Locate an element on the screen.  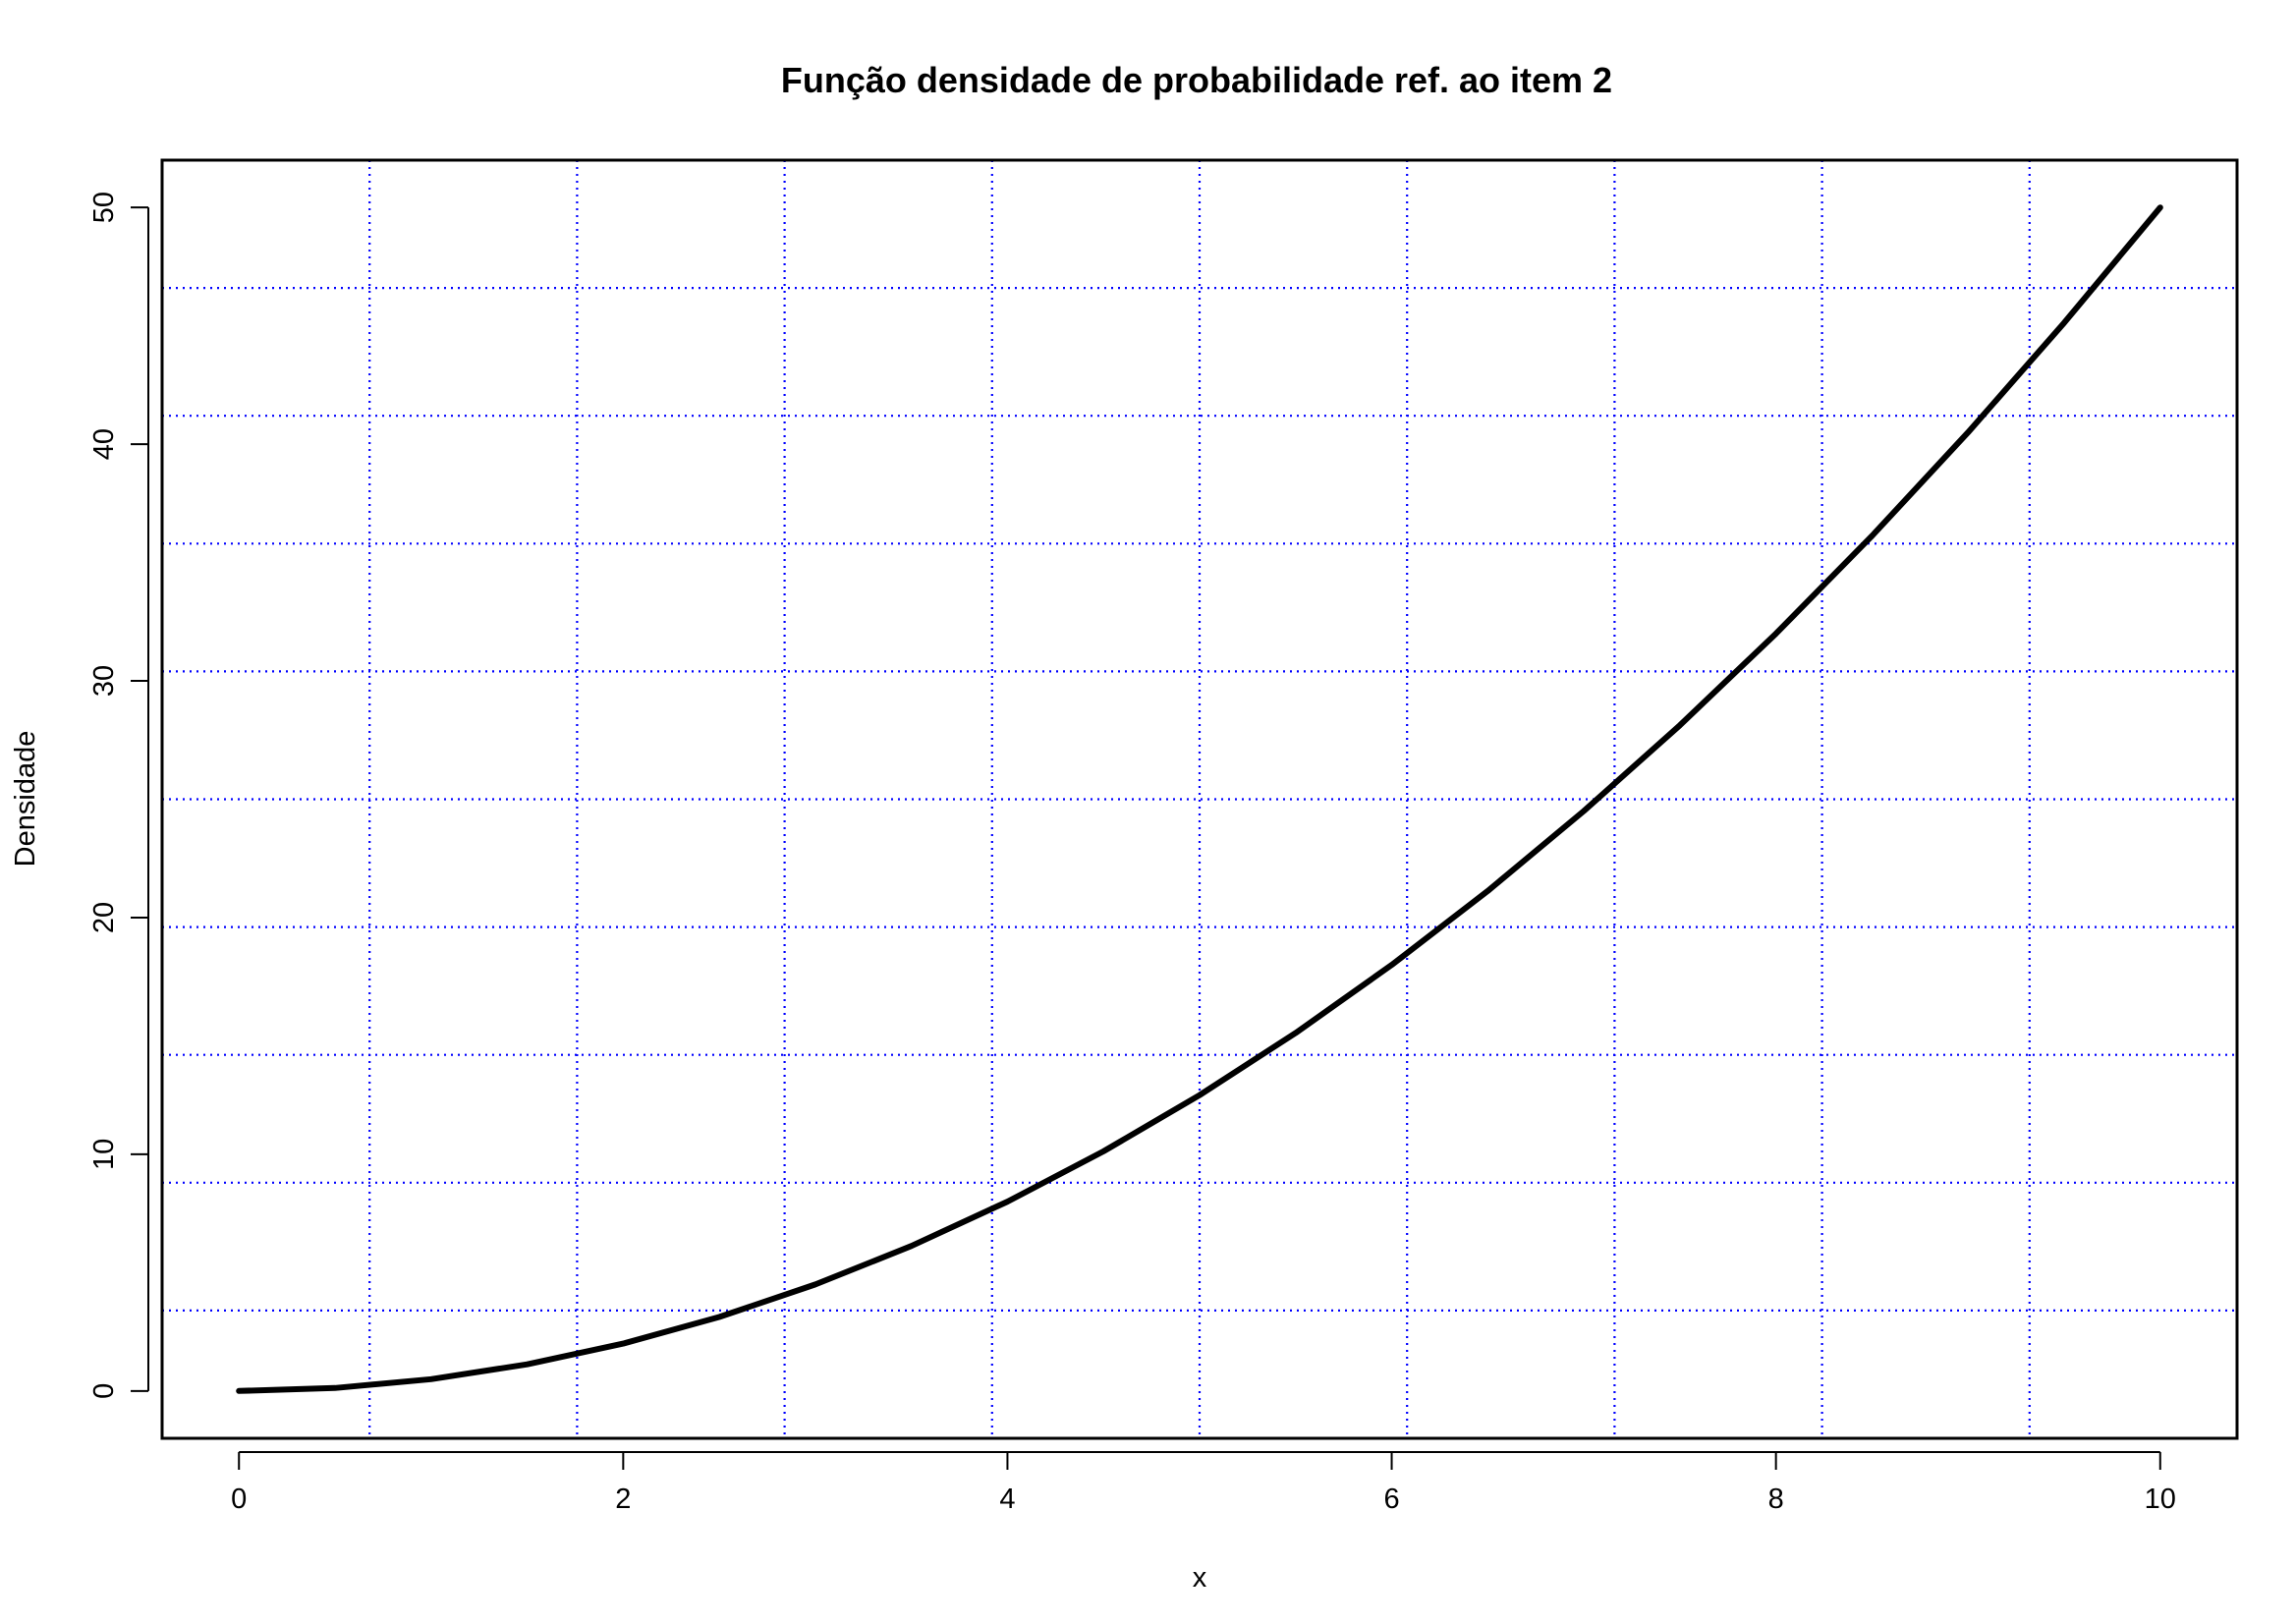
y-axis: 0 10 20 30 40 50 is located at coordinates (118, 795).